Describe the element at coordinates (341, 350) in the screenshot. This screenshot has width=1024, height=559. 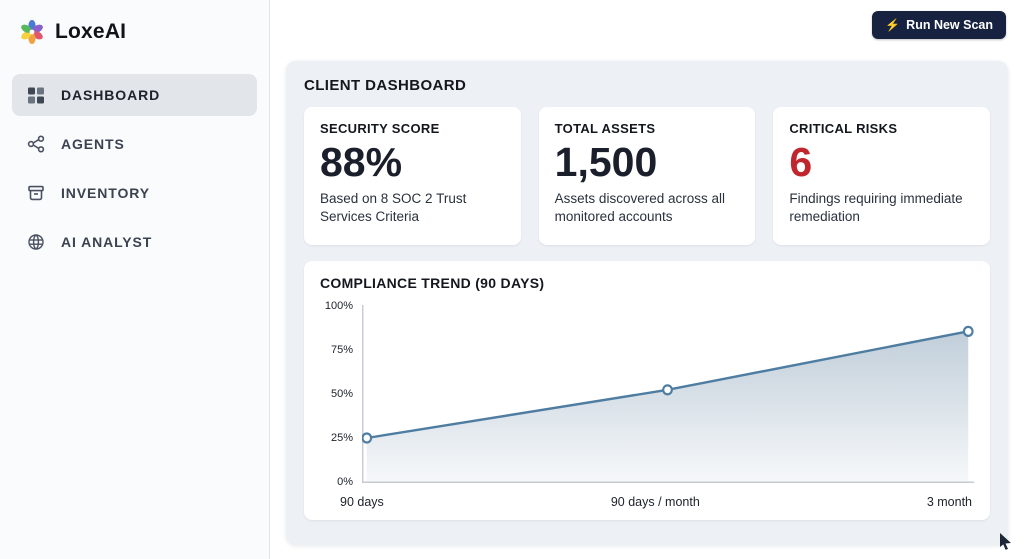
I see `y-tick-label: 75%` at that location.